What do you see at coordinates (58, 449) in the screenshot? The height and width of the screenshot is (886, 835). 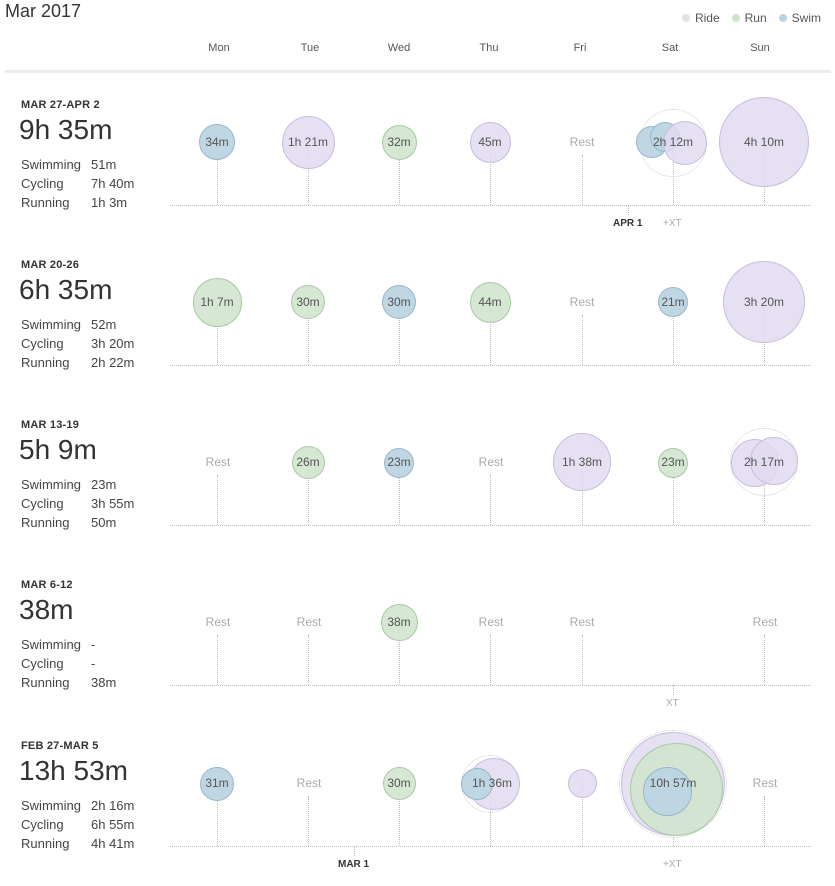 I see `week-total: 5h 9m` at bounding box center [58, 449].